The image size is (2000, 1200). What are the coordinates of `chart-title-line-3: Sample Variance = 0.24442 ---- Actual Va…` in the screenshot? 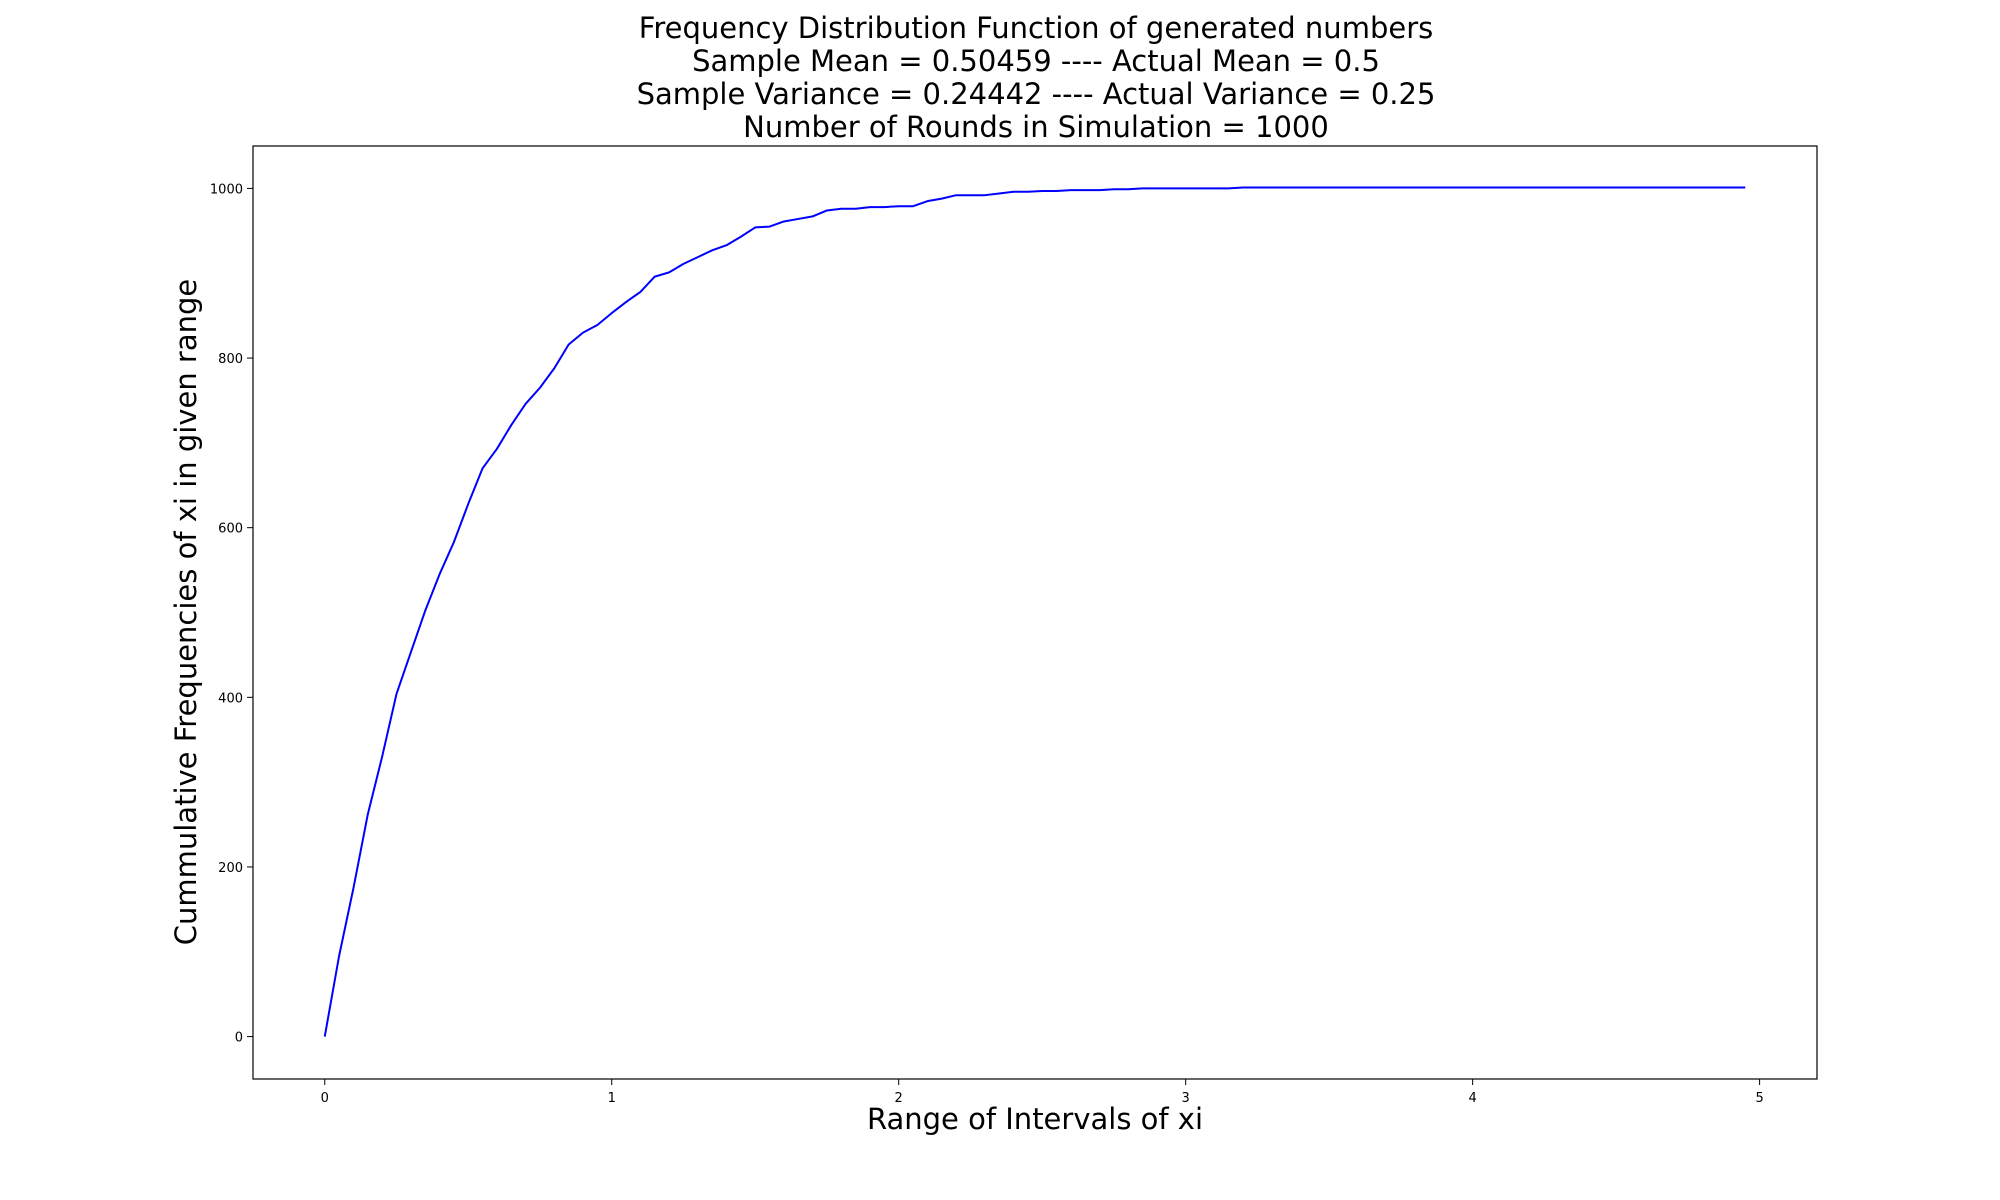 It's located at (1036, 94).